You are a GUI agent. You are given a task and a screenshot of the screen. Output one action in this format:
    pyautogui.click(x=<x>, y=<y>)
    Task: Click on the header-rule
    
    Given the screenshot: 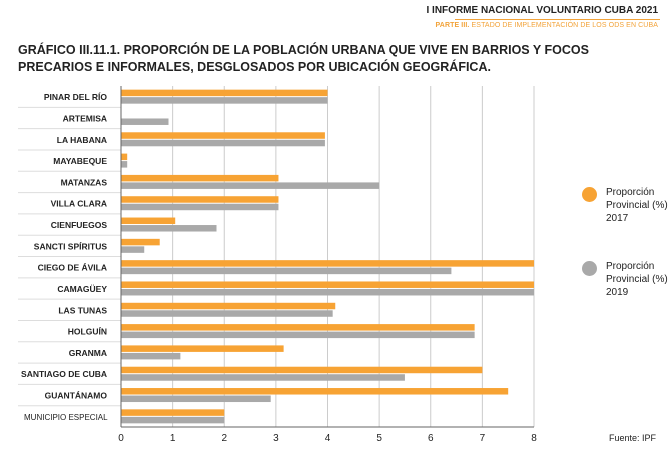 What is the action you would take?
    pyautogui.click(x=557, y=19)
    